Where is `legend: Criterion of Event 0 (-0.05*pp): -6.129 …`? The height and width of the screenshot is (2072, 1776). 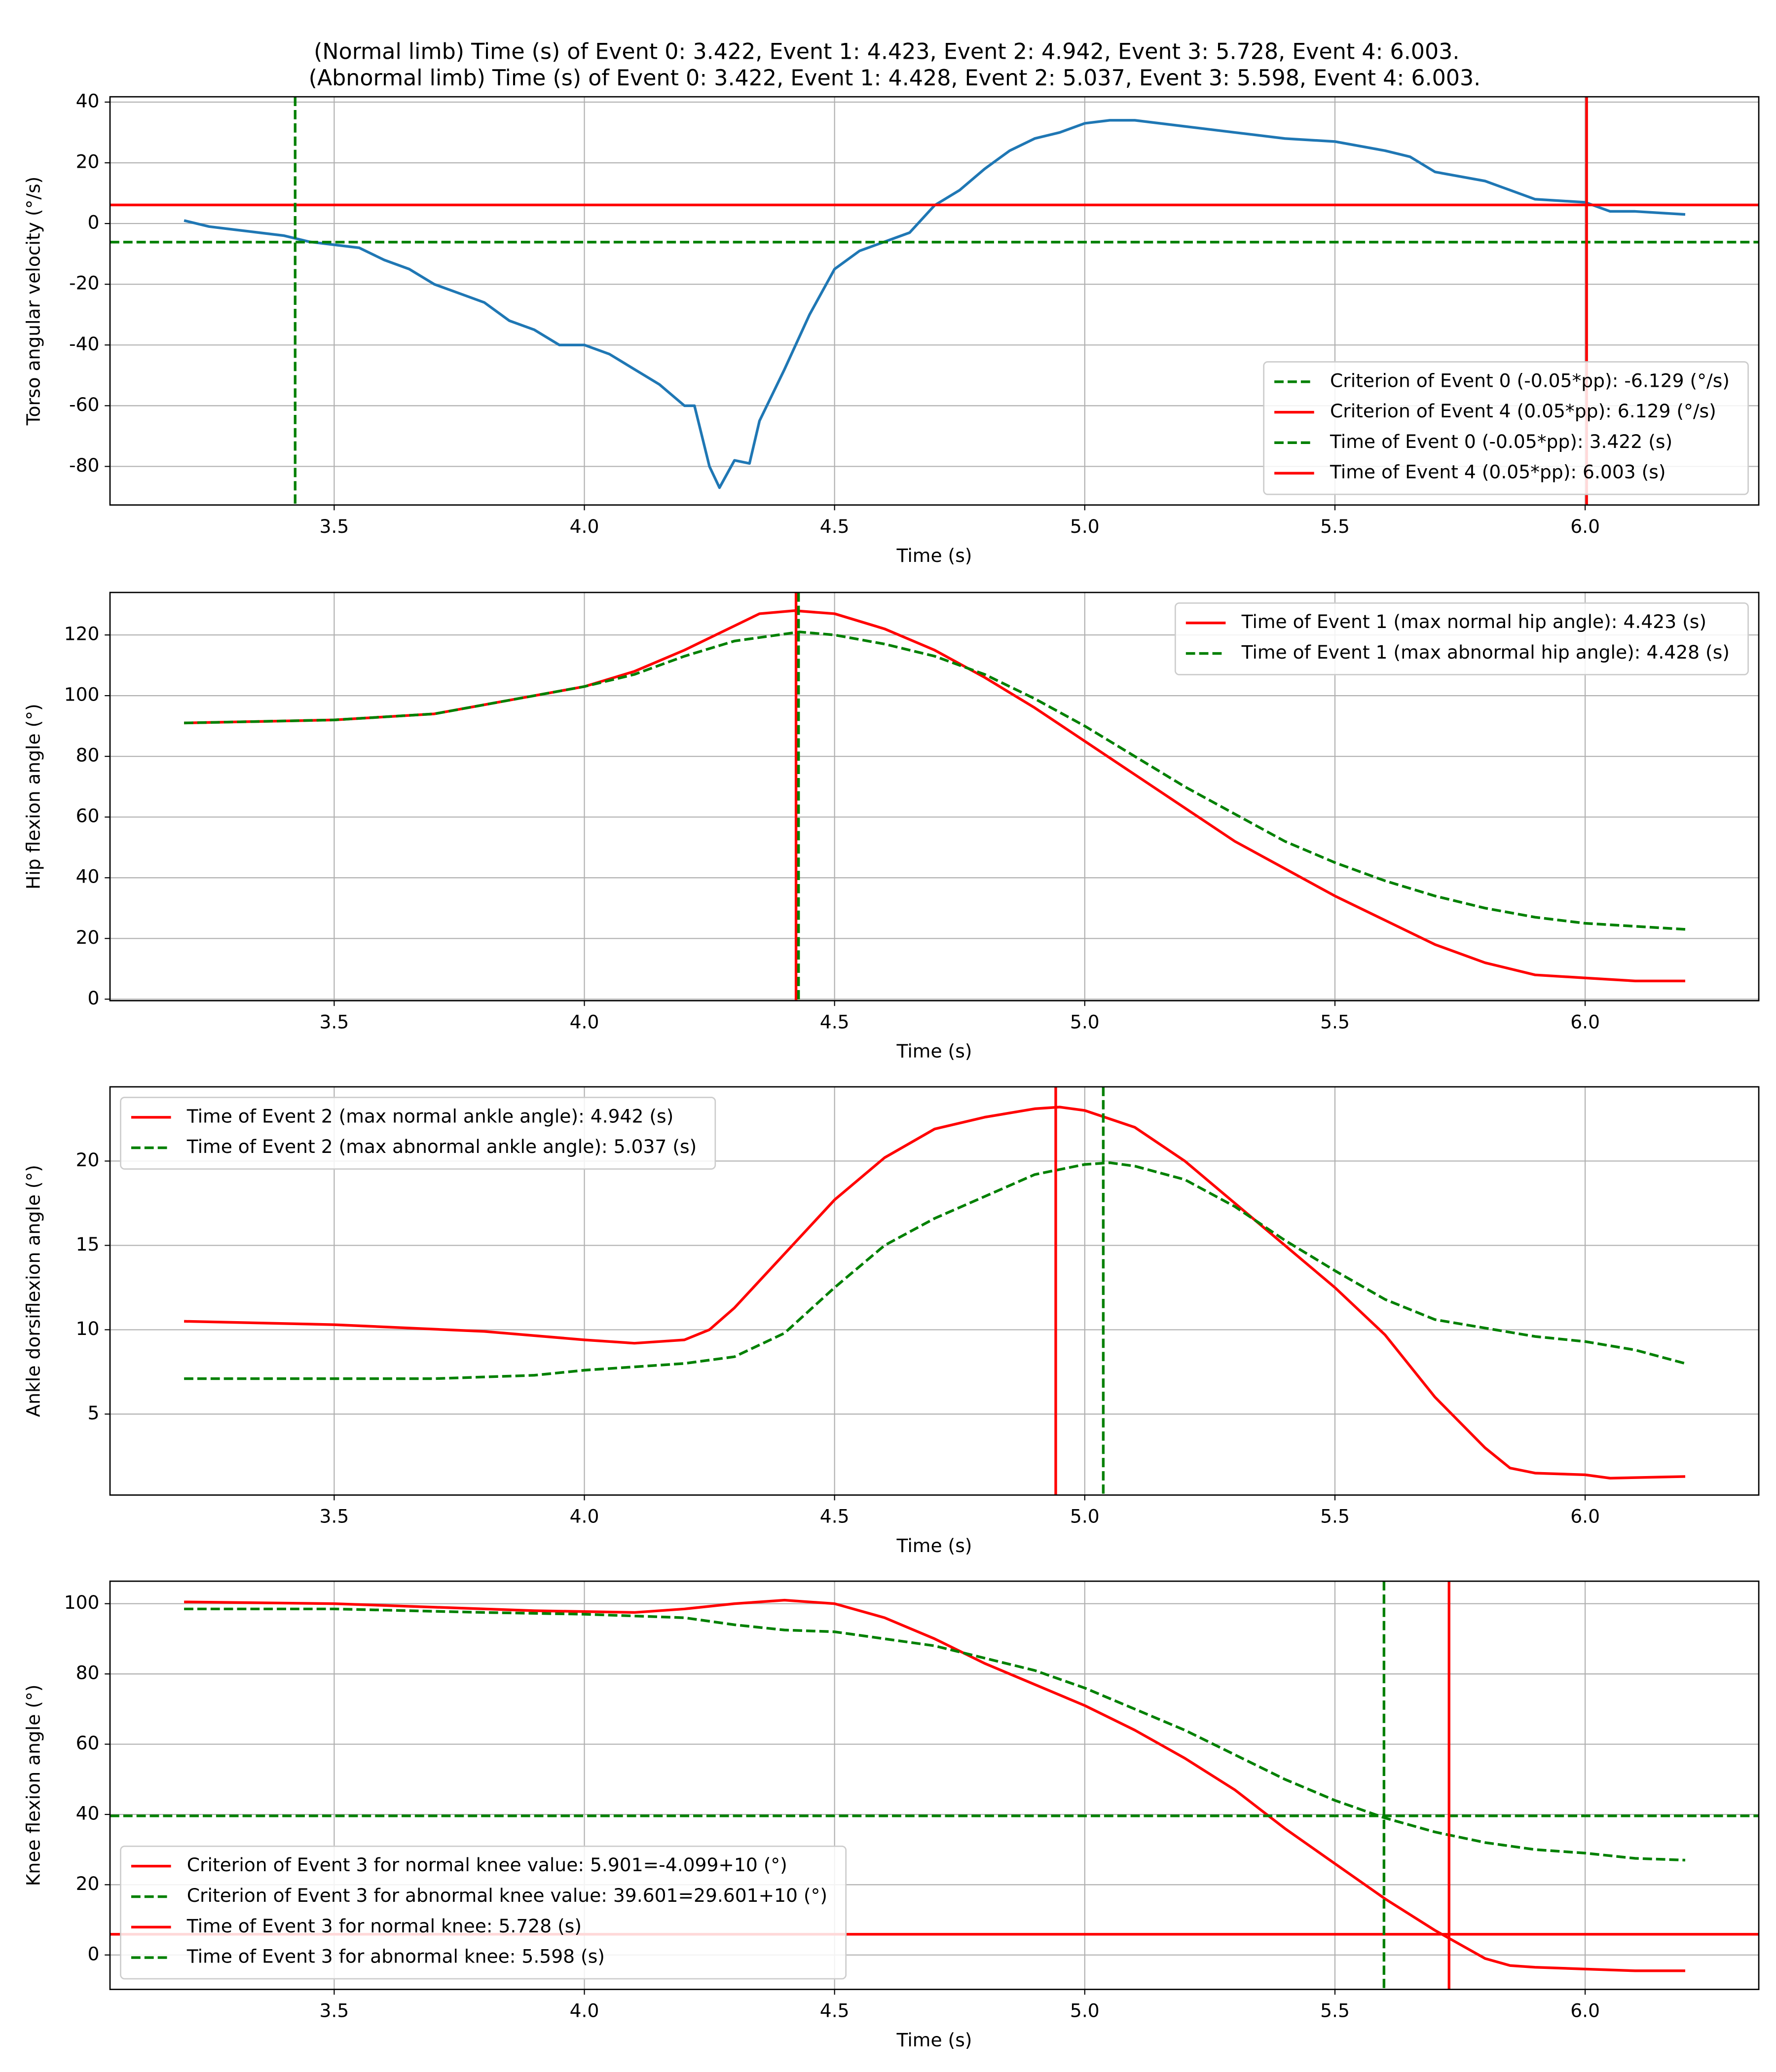 legend: Criterion of Event 0 (-0.05*pp): -6.129 … is located at coordinates (1506, 428).